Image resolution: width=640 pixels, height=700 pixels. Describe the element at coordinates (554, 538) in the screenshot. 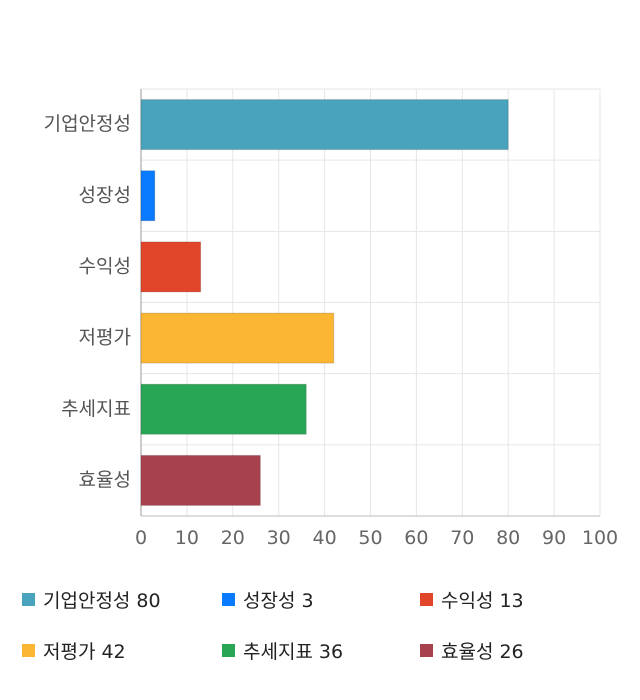

I see `x-tick-label: 90` at that location.